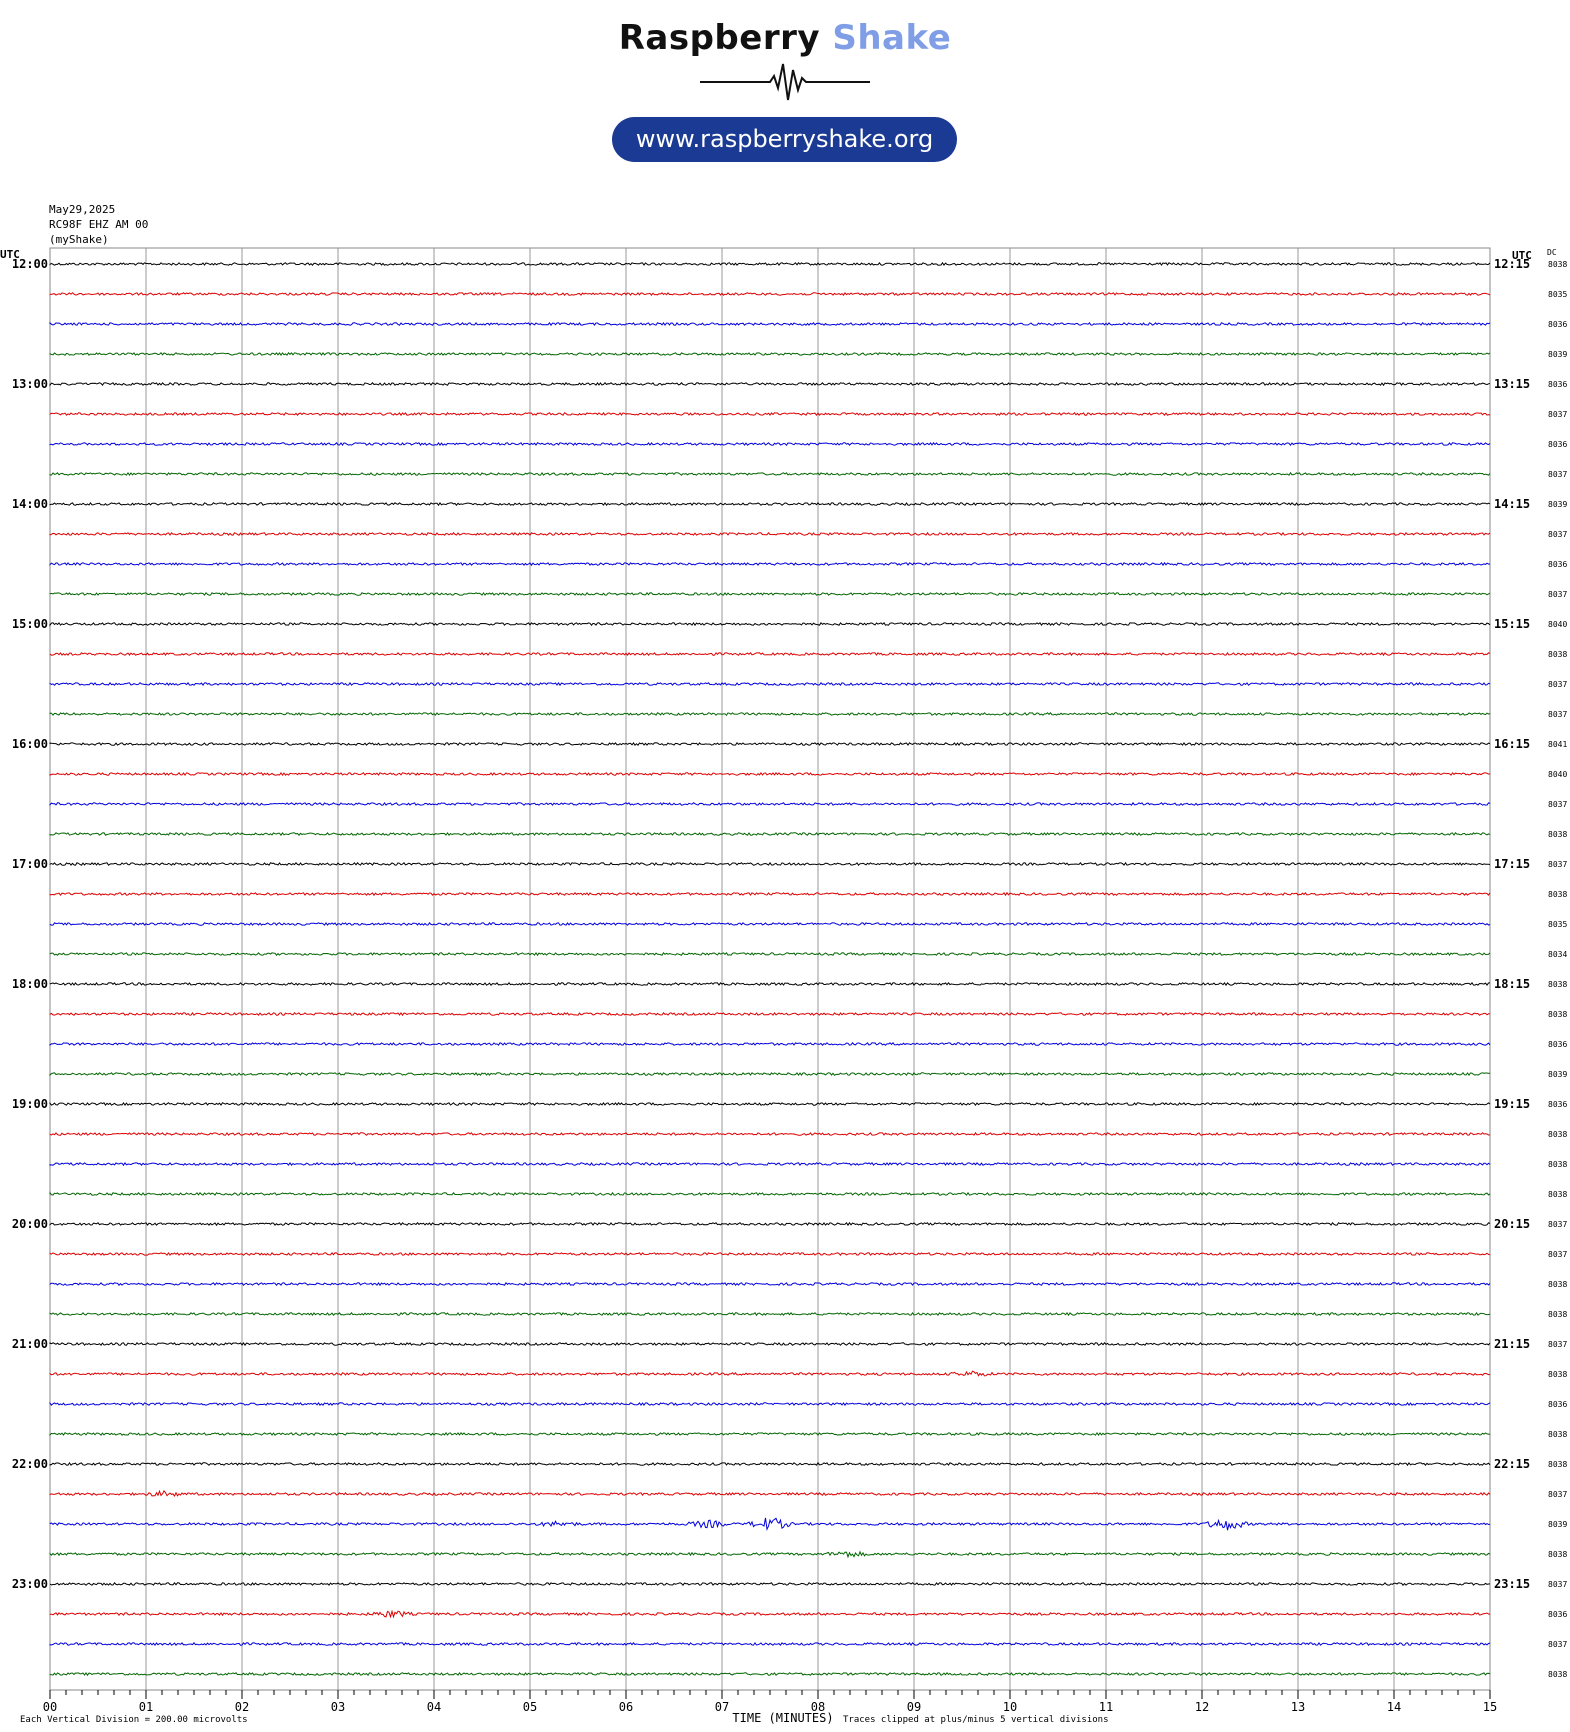  I want to click on hour-label-left: 23:00, so click(30, 1584).